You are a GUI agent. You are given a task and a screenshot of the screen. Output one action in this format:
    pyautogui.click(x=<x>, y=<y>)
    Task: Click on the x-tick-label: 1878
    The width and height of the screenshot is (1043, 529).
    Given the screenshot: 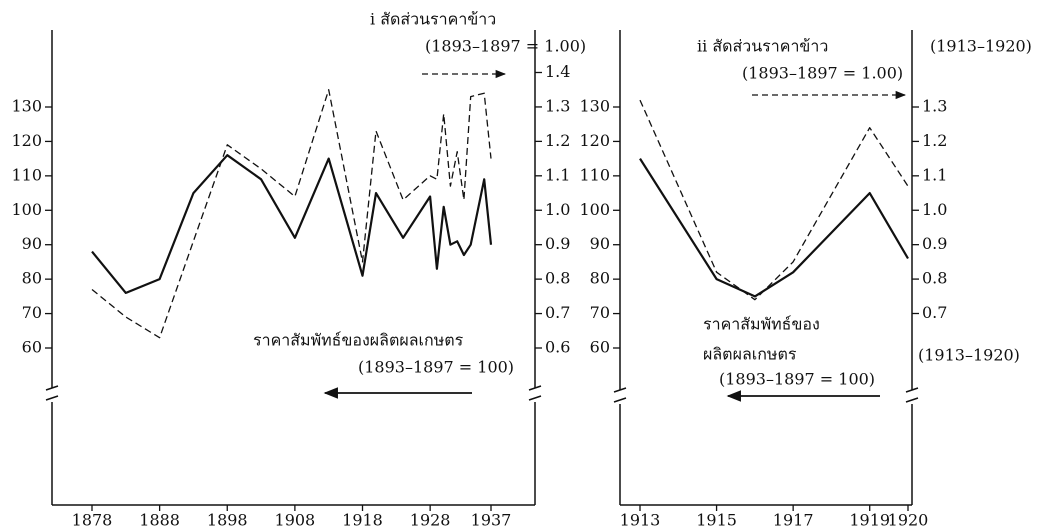 What is the action you would take?
    pyautogui.click(x=92, y=520)
    